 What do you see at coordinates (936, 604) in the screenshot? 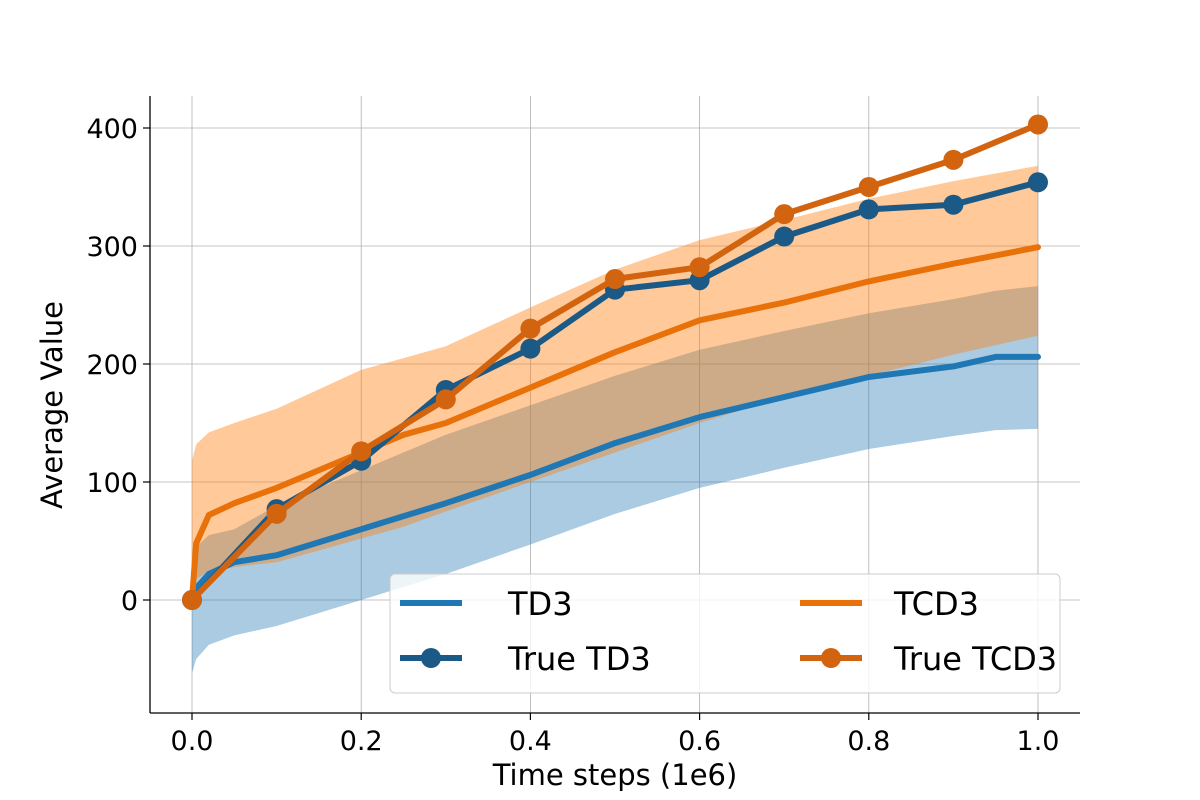
I see `legend-label-tcd3: TCD3` at bounding box center [936, 604].